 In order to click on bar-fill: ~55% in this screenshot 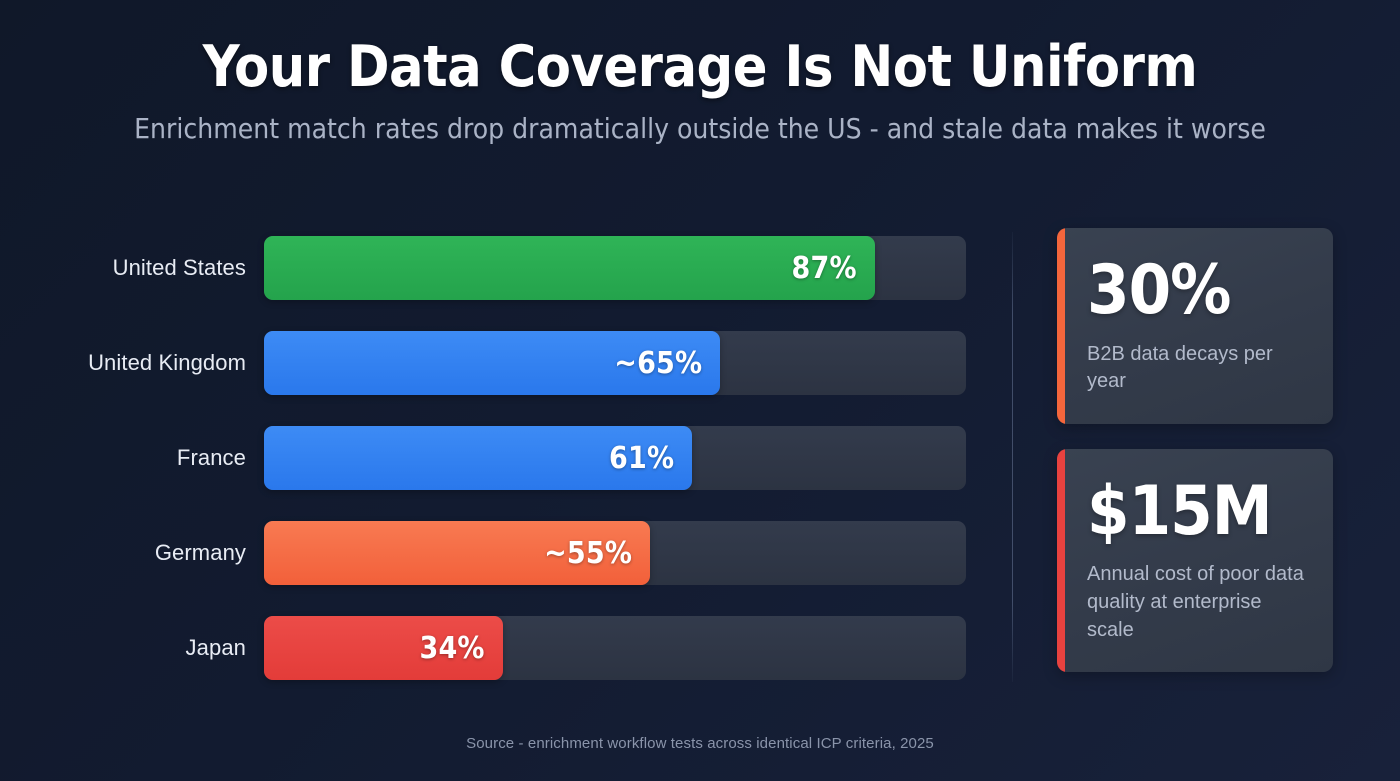, I will do `click(457, 553)`.